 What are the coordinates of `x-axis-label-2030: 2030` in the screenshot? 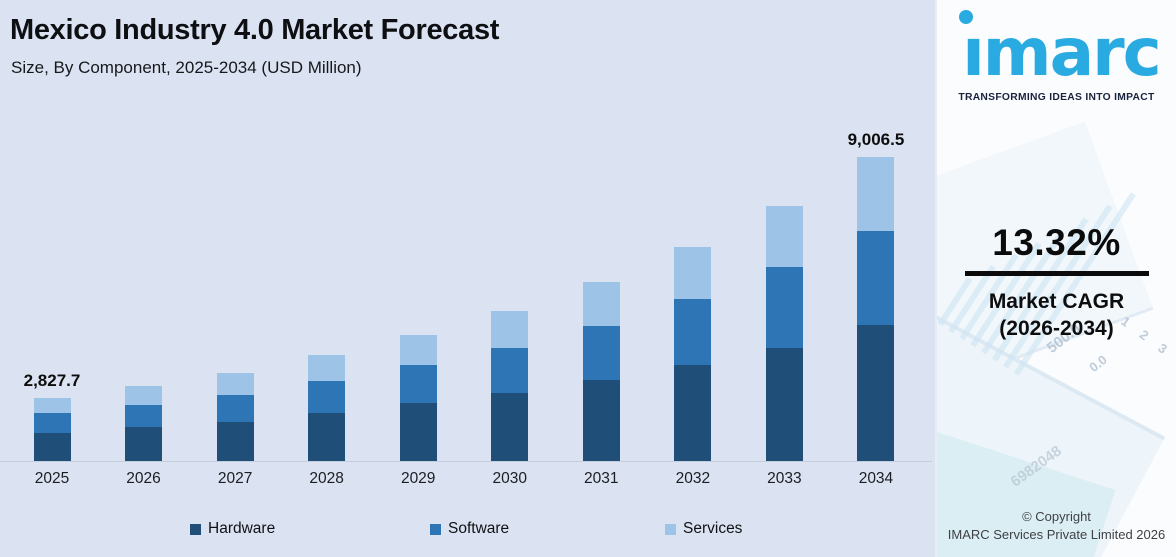 It's located at (509, 478).